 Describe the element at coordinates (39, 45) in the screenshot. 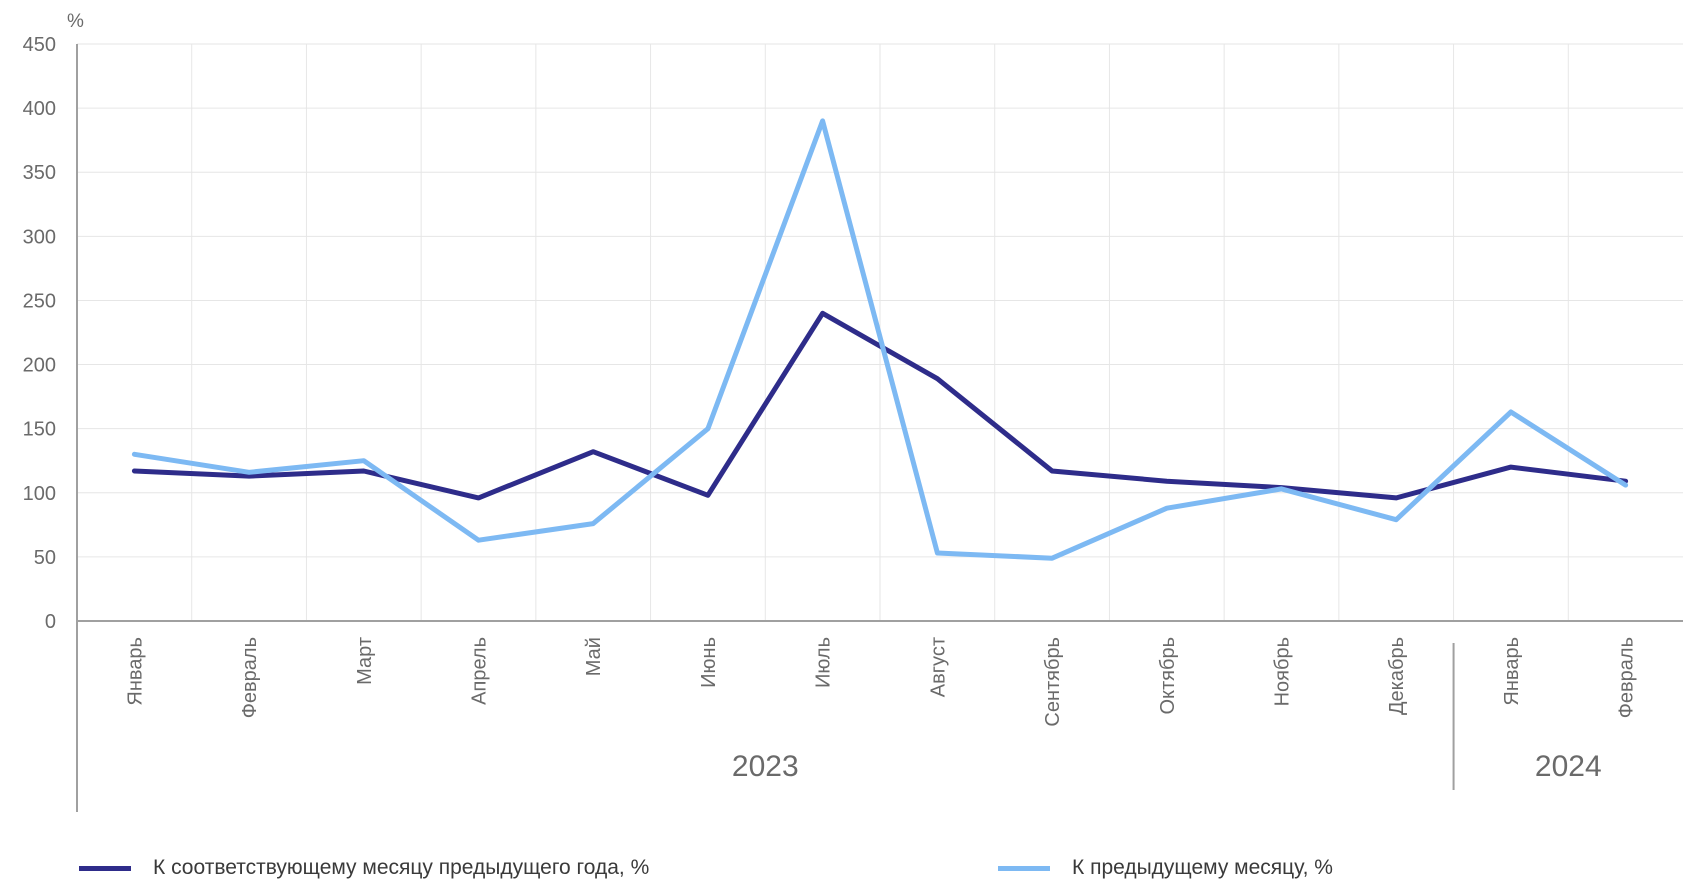

I see `y-tick-label: 450` at that location.